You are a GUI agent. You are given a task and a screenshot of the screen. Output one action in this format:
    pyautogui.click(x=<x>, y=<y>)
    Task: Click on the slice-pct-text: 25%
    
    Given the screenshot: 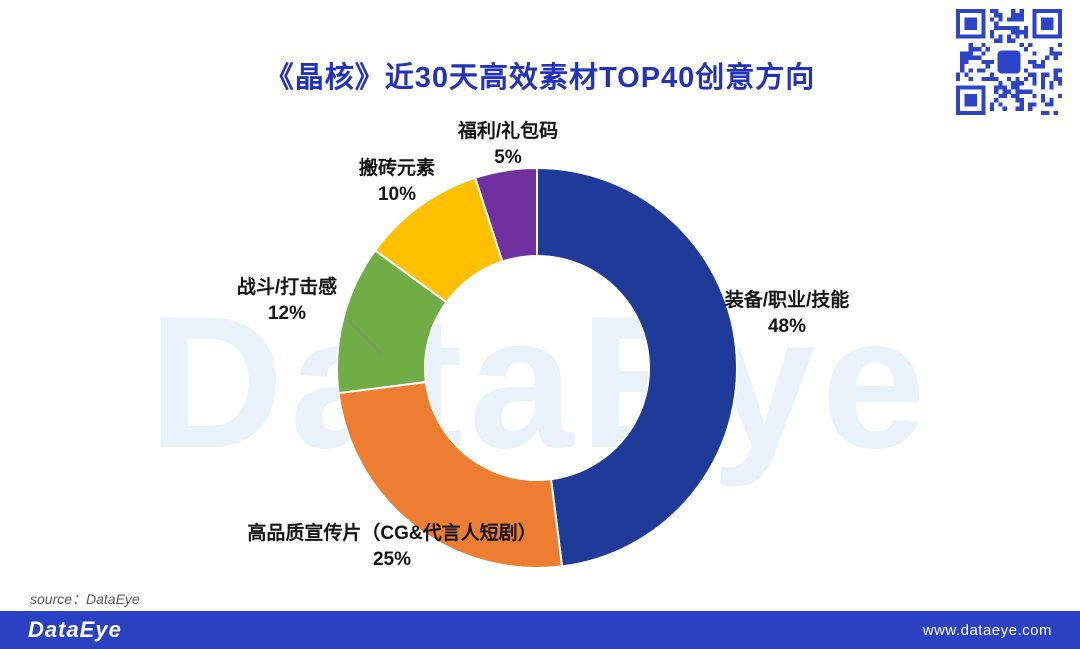 What is the action you would take?
    pyautogui.click(x=392, y=559)
    